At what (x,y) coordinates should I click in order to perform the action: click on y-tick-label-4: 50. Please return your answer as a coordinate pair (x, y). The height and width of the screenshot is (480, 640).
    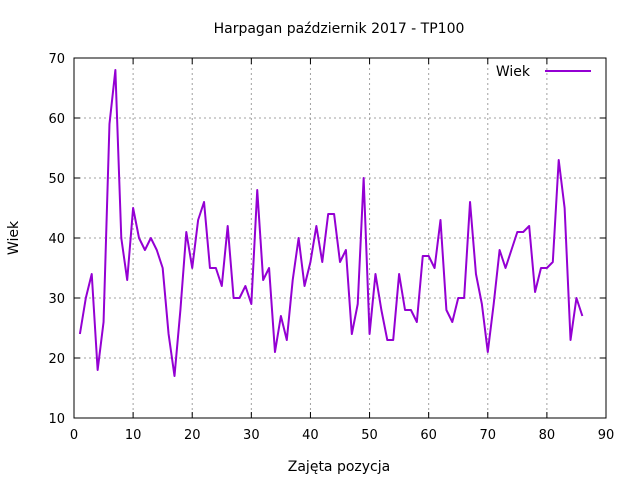
    Looking at the image, I should click on (56, 179).